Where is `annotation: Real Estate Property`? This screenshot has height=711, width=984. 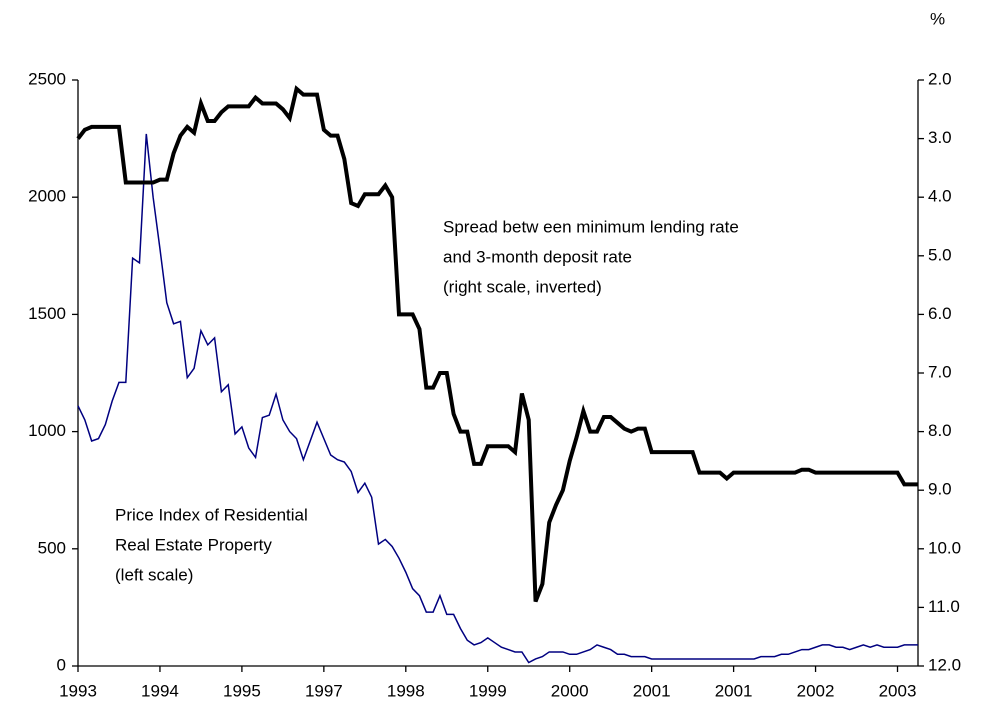
annotation: Real Estate Property is located at coordinates (193, 544).